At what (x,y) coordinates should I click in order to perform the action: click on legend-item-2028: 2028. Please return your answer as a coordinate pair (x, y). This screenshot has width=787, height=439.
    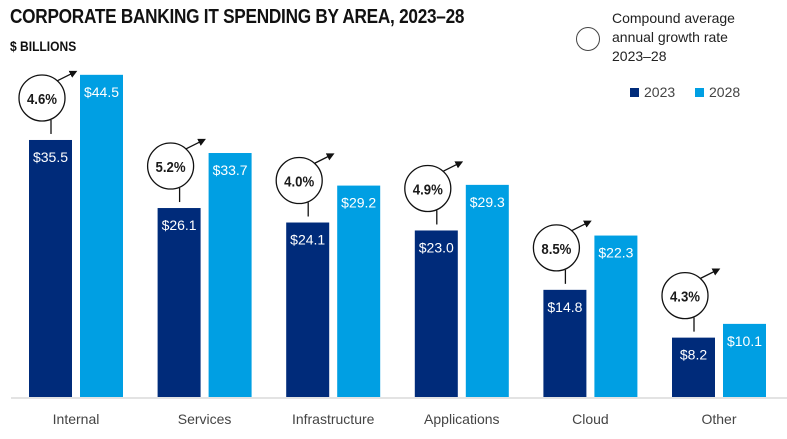
    Looking at the image, I should click on (717, 92).